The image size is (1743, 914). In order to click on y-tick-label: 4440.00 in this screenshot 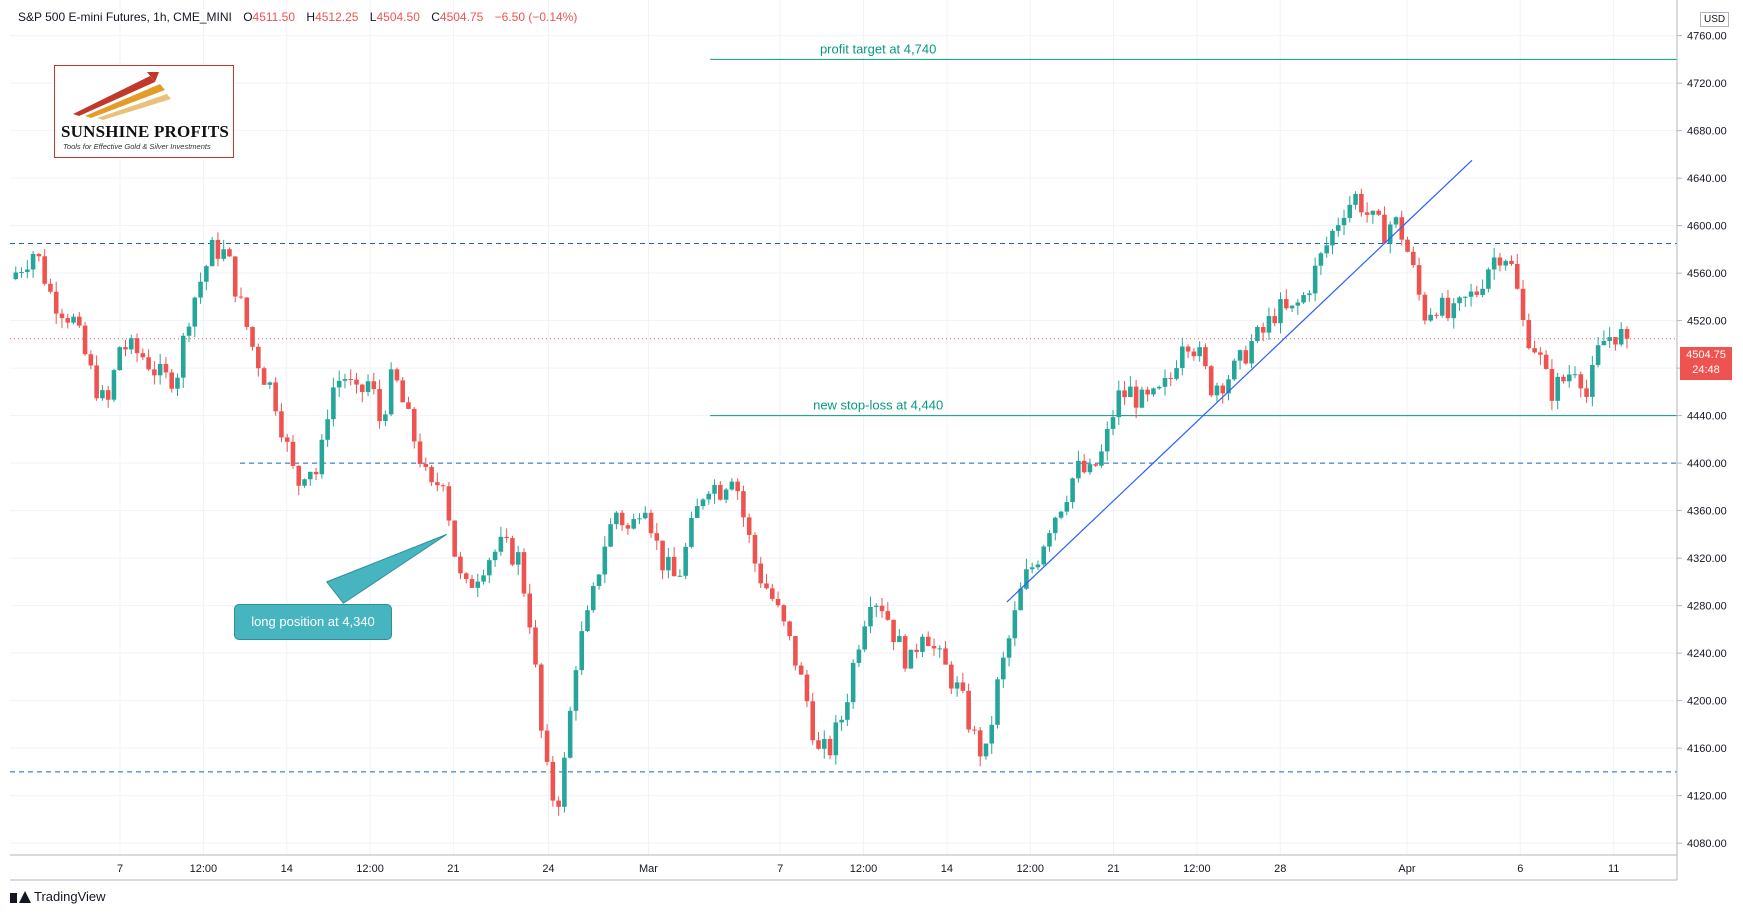, I will do `click(1707, 417)`.